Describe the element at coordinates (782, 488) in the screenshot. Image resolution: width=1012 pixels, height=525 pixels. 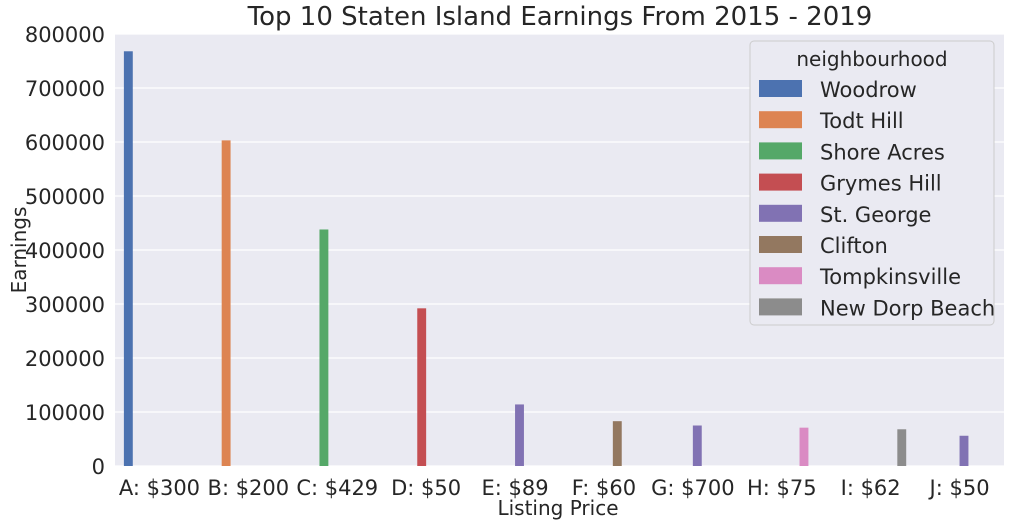
I see `x-tick-label: H: $75` at that location.